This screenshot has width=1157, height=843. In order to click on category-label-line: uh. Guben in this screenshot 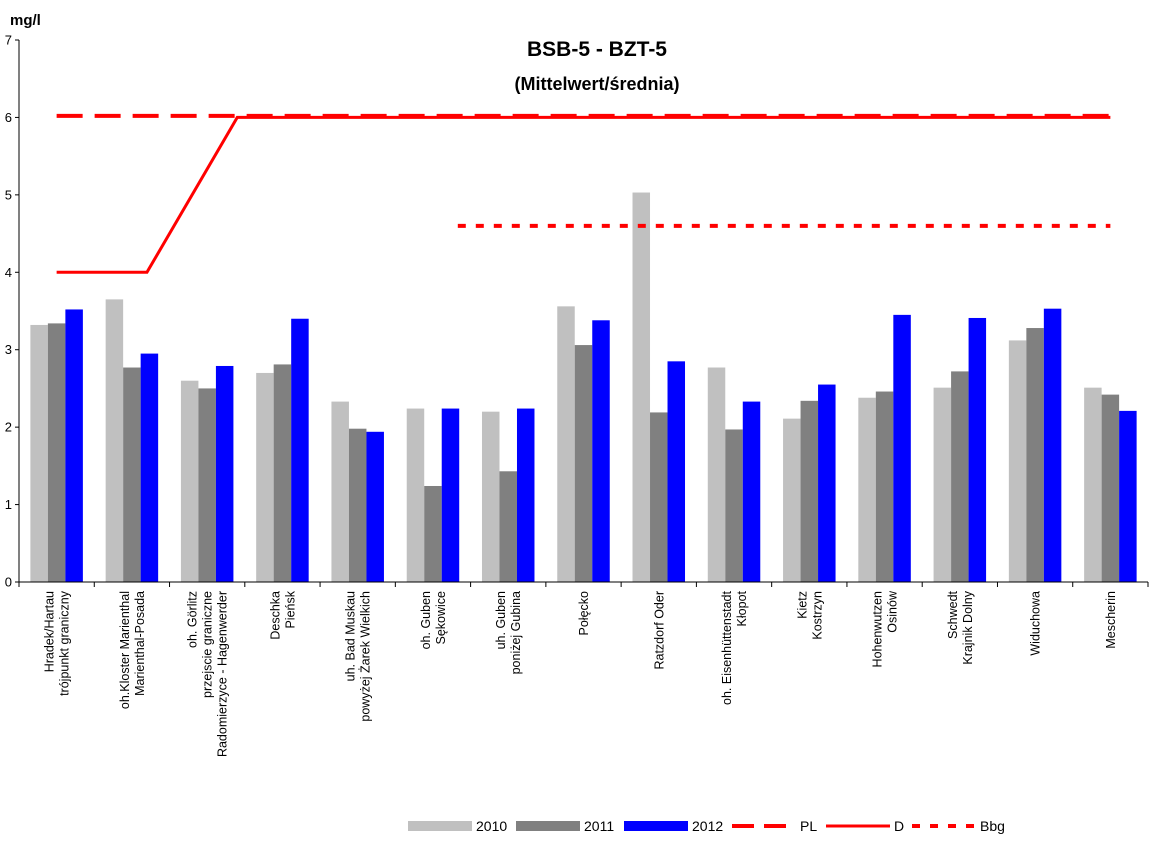, I will do `click(501, 620)`.